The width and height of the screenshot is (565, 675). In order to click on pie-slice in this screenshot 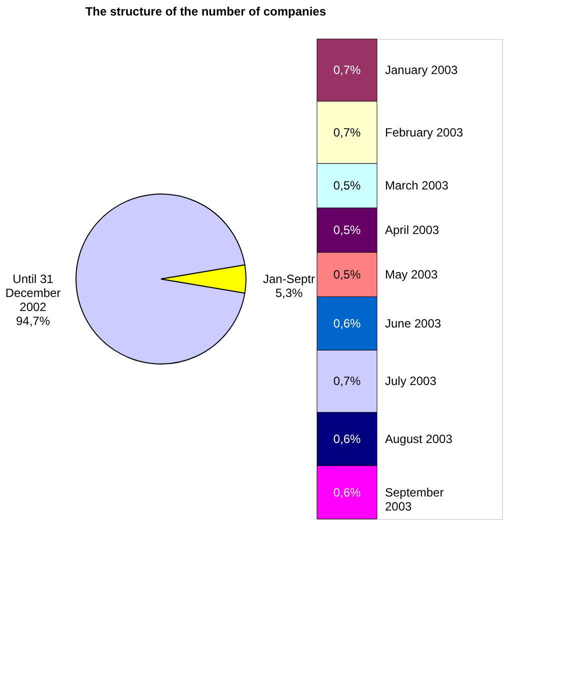, I will do `click(161, 279)`.